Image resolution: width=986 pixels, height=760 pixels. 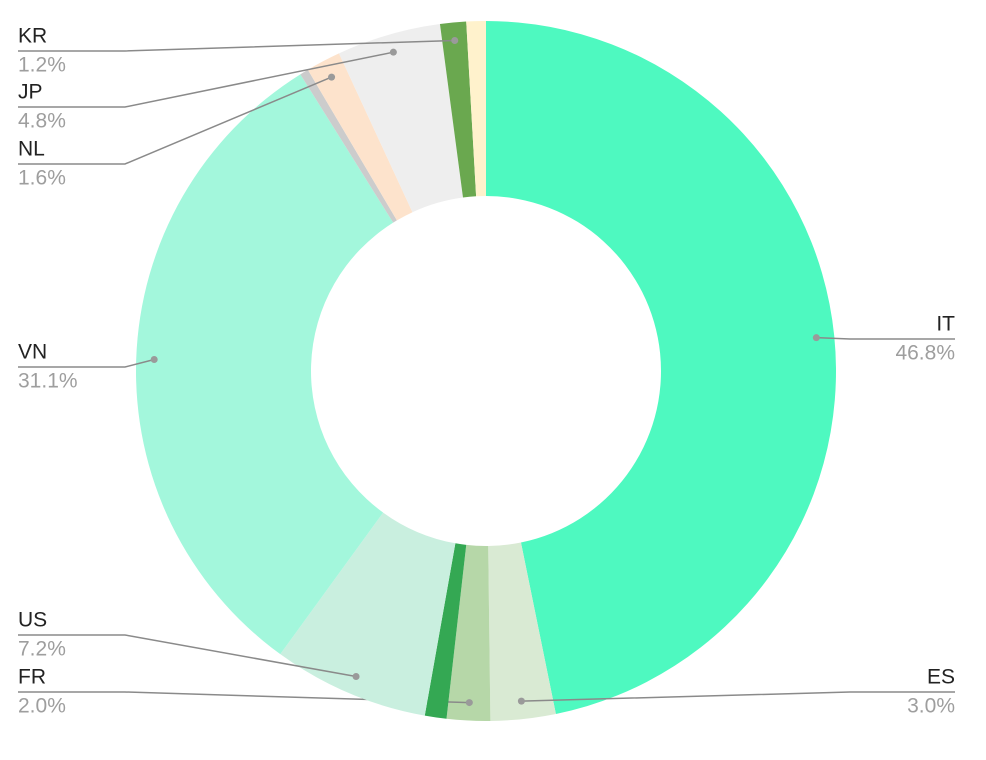 I want to click on slice-label: NL, so click(x=31, y=149).